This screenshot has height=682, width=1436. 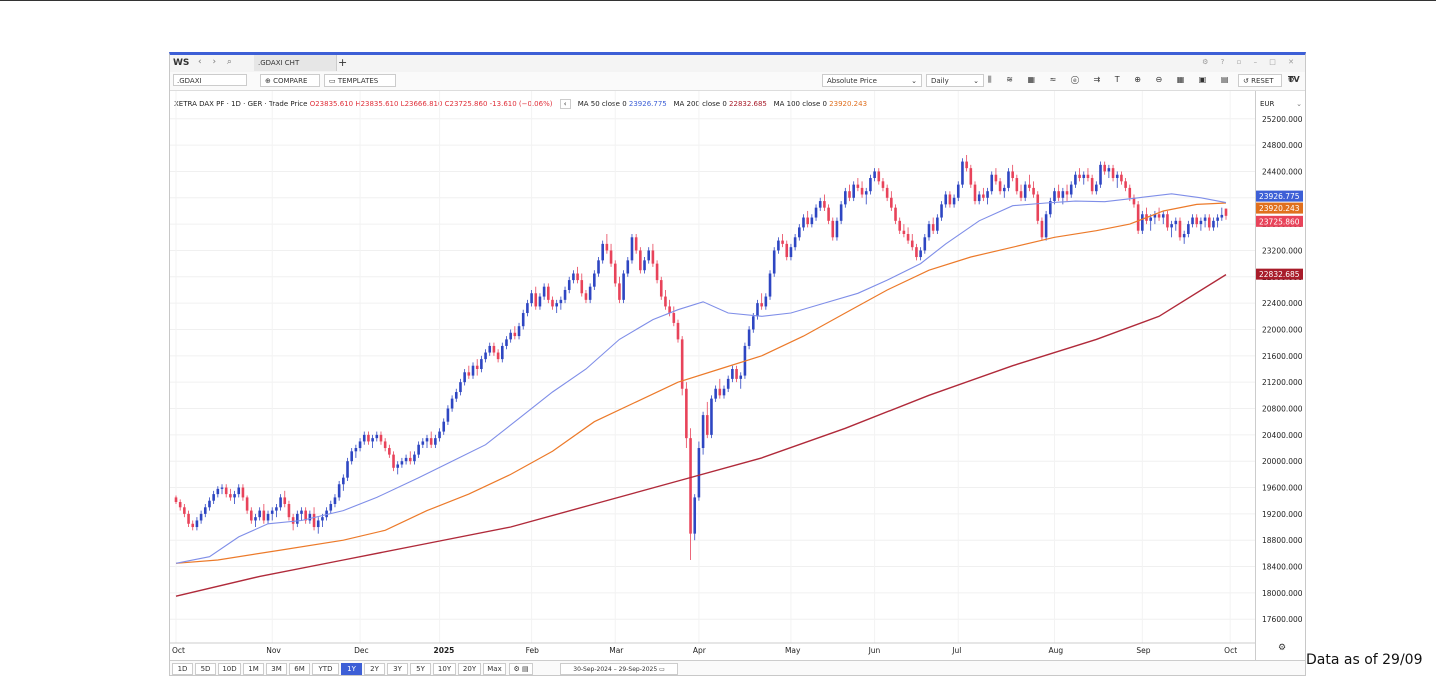 I want to click on x-tick-label: Apr, so click(x=700, y=650).